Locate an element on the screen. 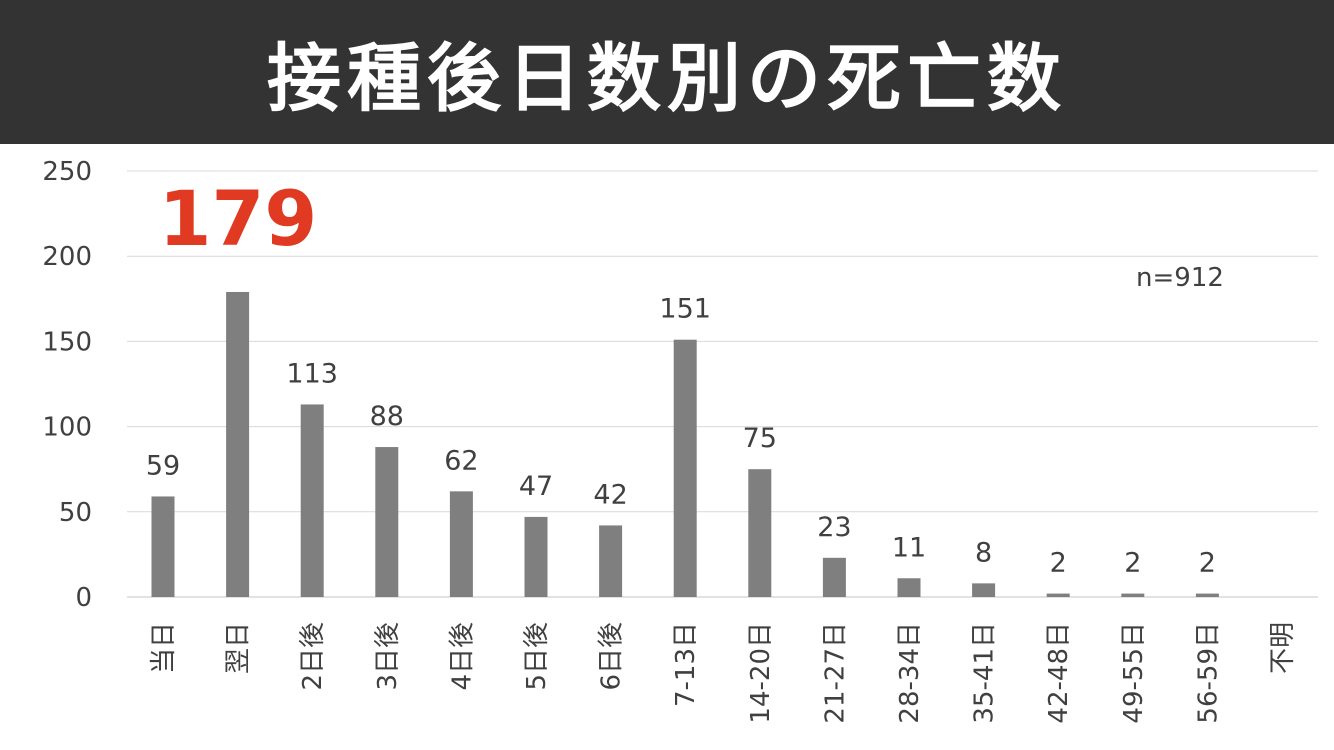  value-label: 88 is located at coordinates (387, 416).